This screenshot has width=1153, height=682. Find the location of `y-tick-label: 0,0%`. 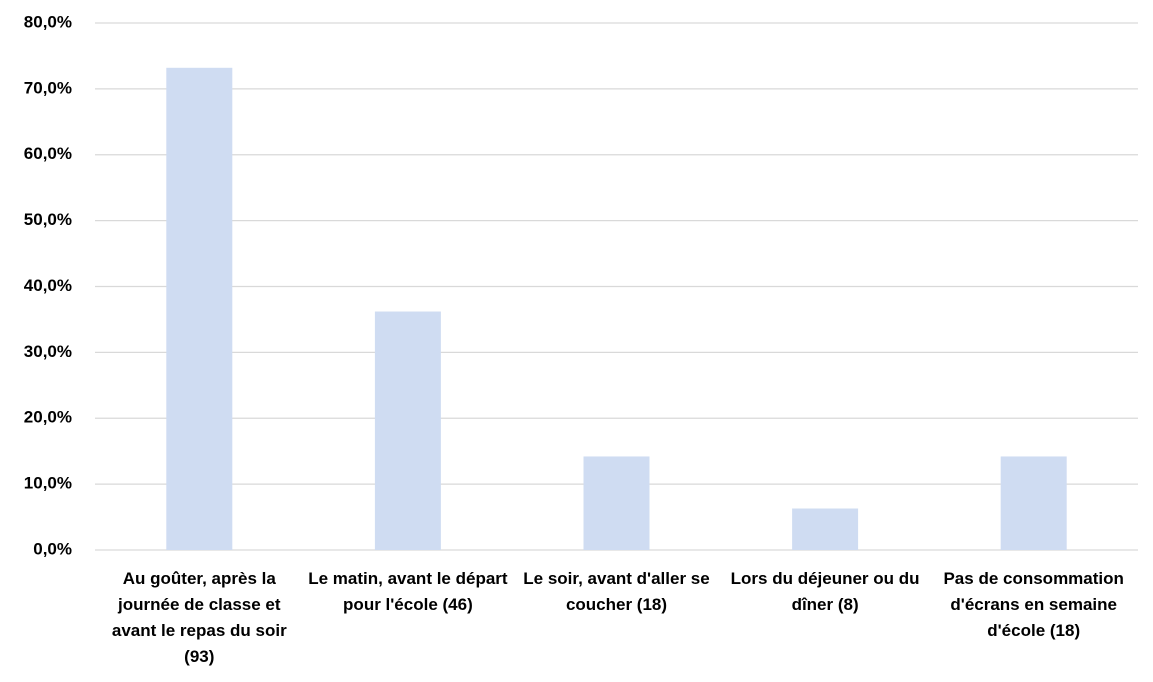

y-tick-label: 0,0% is located at coordinates (52, 548).